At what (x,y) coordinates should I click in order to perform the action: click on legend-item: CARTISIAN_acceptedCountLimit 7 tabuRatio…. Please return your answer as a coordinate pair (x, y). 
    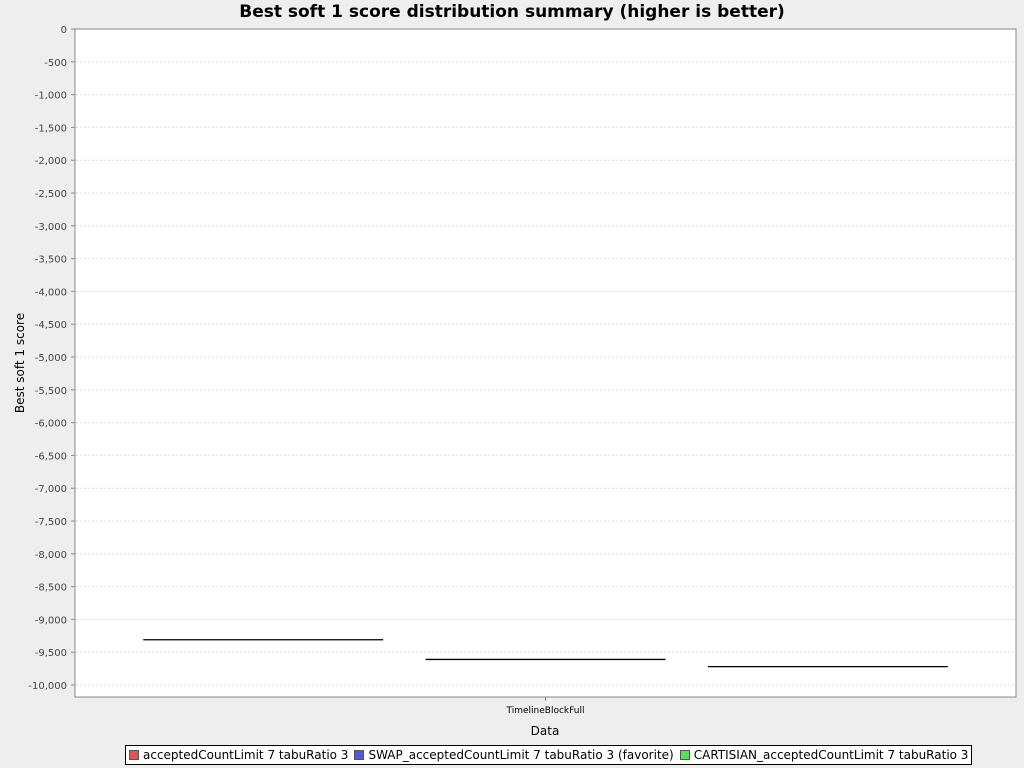
    Looking at the image, I should click on (824, 755).